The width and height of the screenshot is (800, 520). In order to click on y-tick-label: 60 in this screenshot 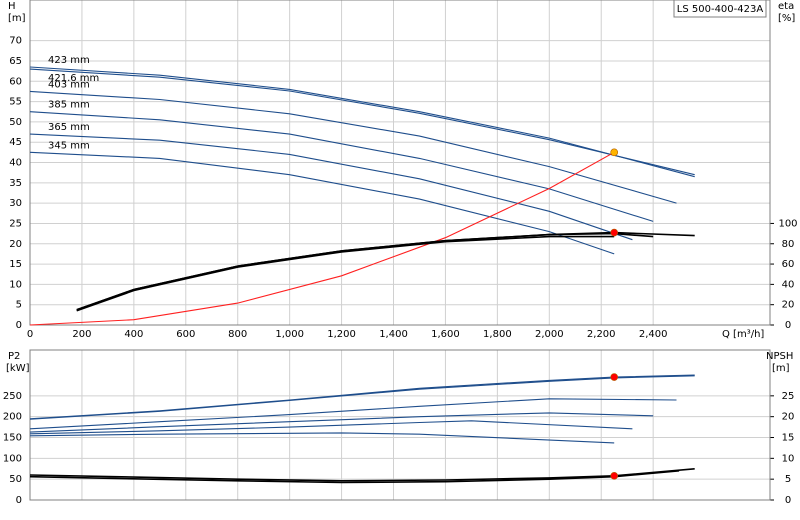, I will do `click(15, 81)`.